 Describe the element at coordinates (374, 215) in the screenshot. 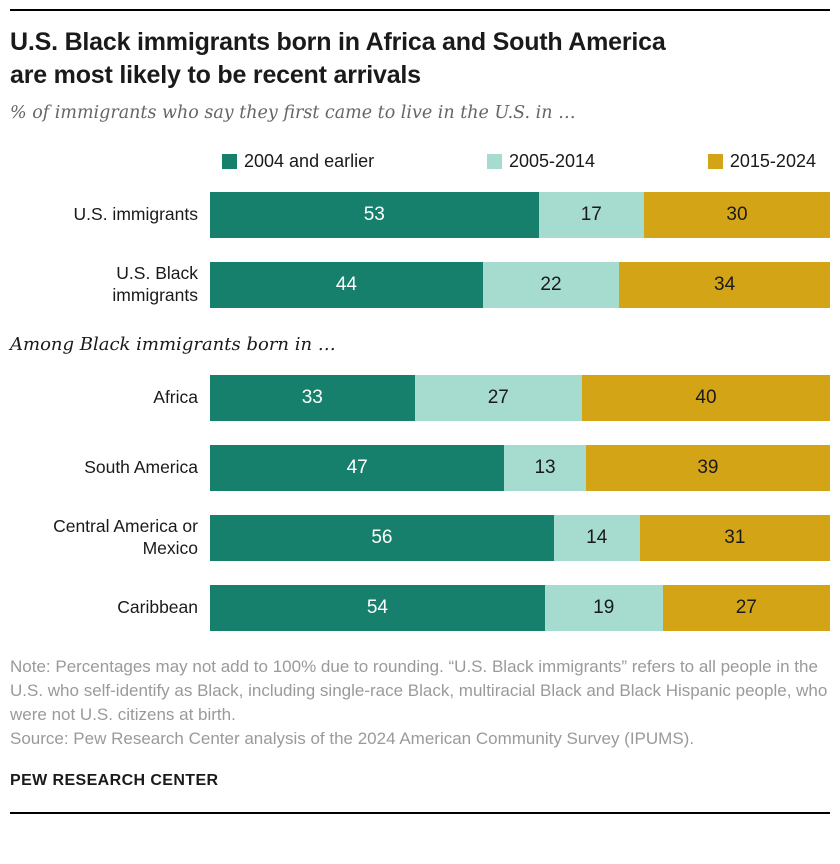

I see `bar-segment: 53` at that location.